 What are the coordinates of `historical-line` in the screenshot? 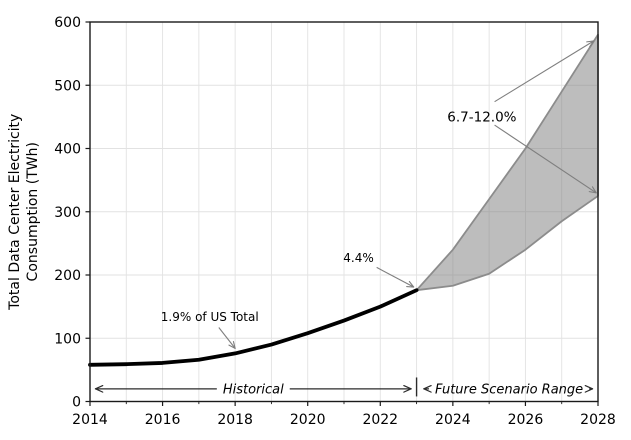 It's located at (253, 327).